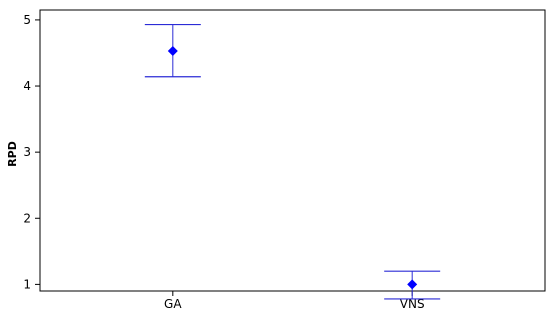  I want to click on y-tick-label: 2, so click(27, 218).